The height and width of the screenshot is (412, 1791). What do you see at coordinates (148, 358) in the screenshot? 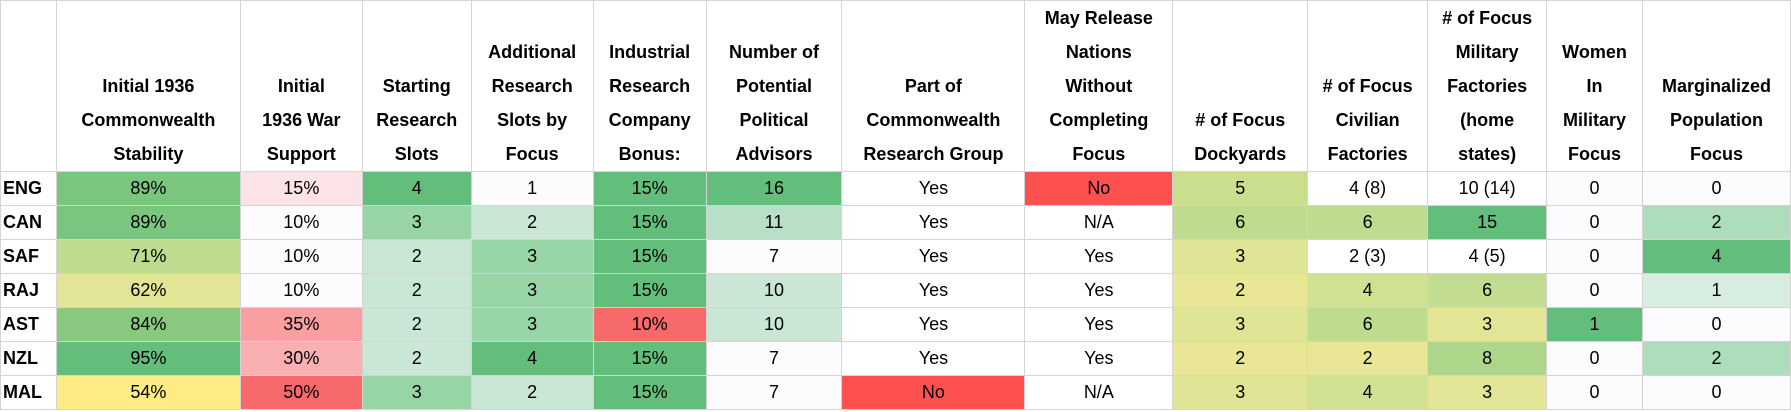
I see `table-cell: 95%` at bounding box center [148, 358].